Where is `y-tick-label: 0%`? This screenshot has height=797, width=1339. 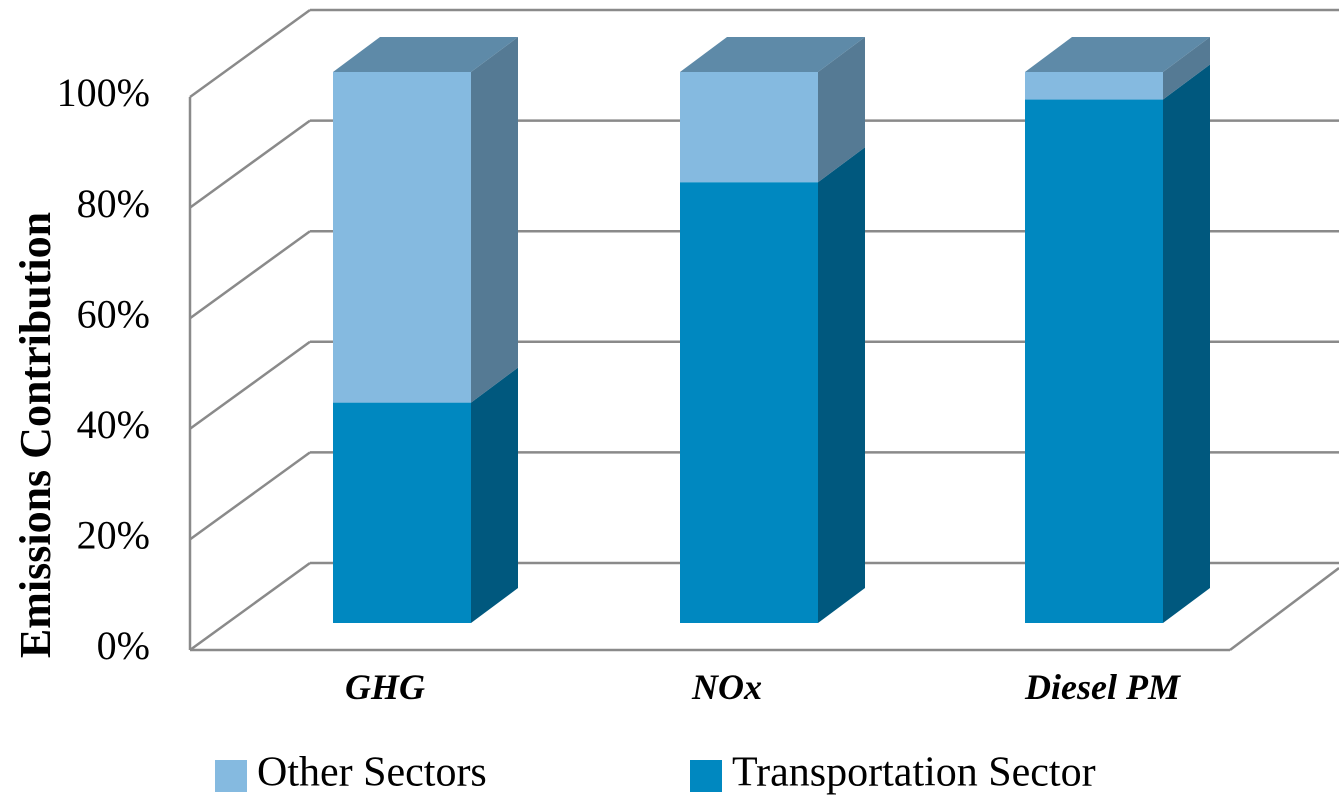 y-tick-label: 0% is located at coordinates (123, 645).